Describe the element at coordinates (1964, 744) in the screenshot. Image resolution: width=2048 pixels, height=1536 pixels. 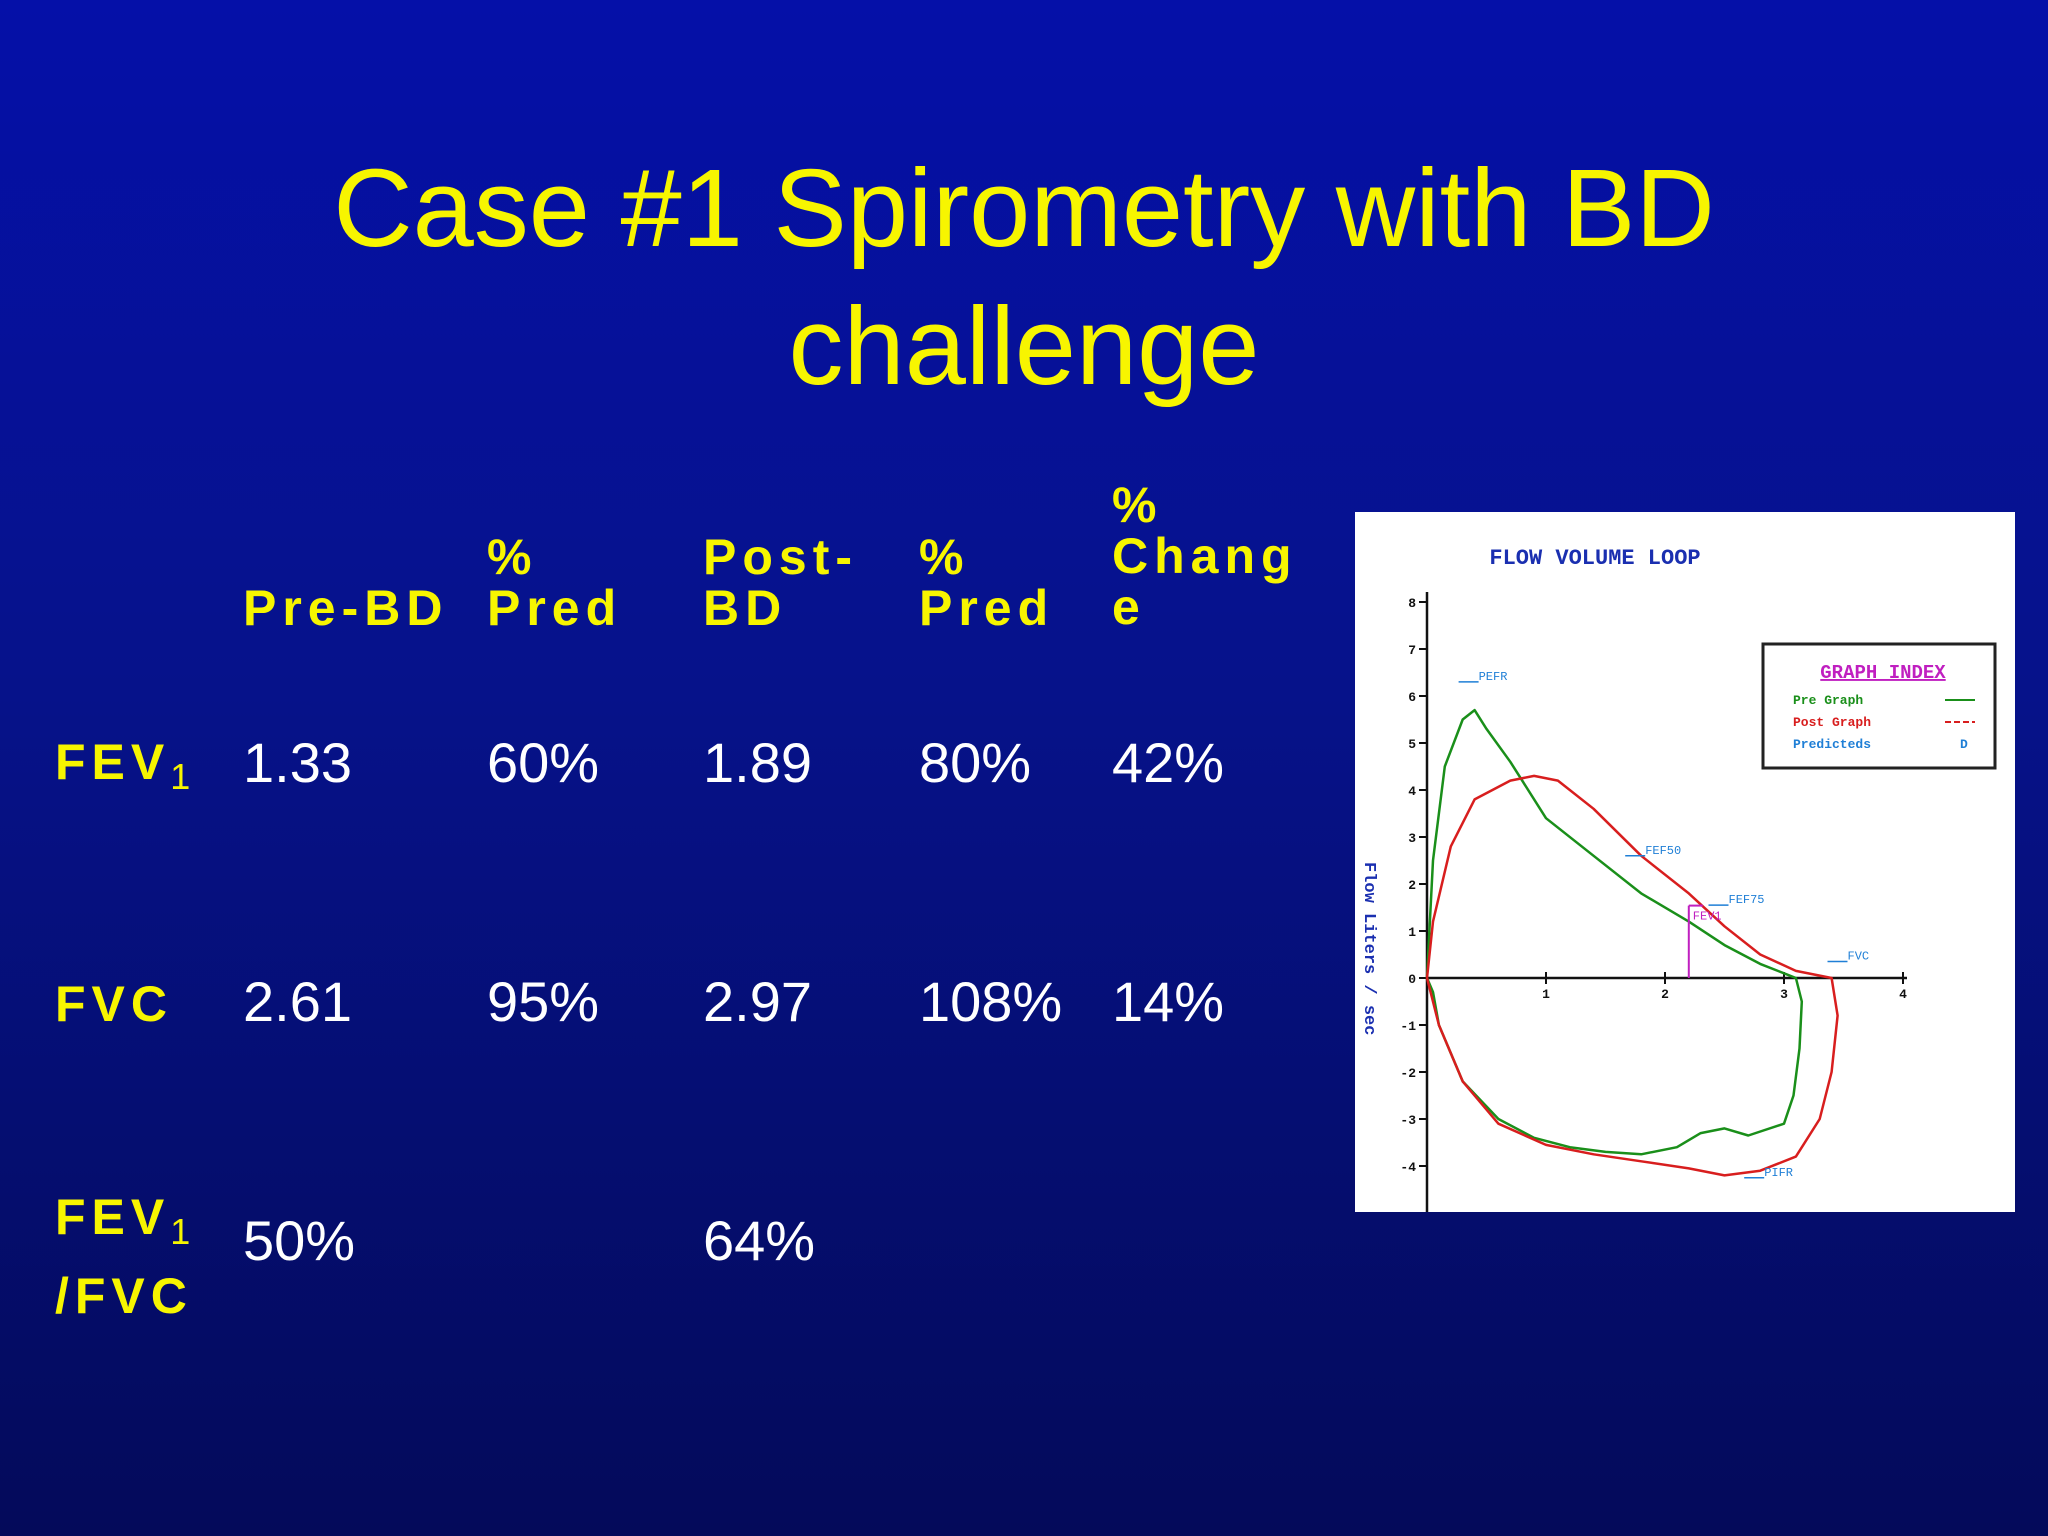
I see `legend-swatch-symbol: D` at that location.